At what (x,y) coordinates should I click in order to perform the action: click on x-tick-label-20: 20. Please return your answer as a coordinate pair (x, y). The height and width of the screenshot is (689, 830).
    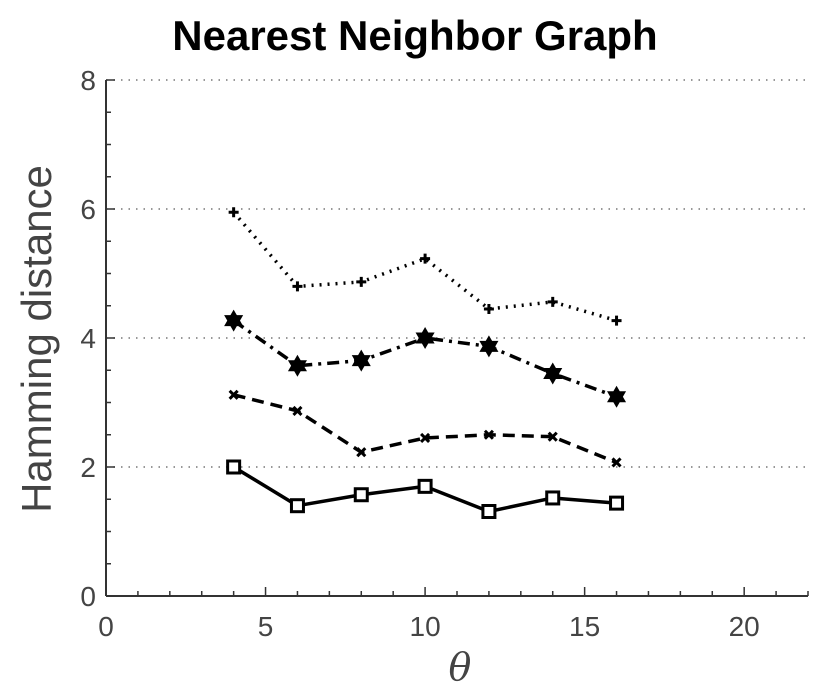
    Looking at the image, I should click on (744, 626).